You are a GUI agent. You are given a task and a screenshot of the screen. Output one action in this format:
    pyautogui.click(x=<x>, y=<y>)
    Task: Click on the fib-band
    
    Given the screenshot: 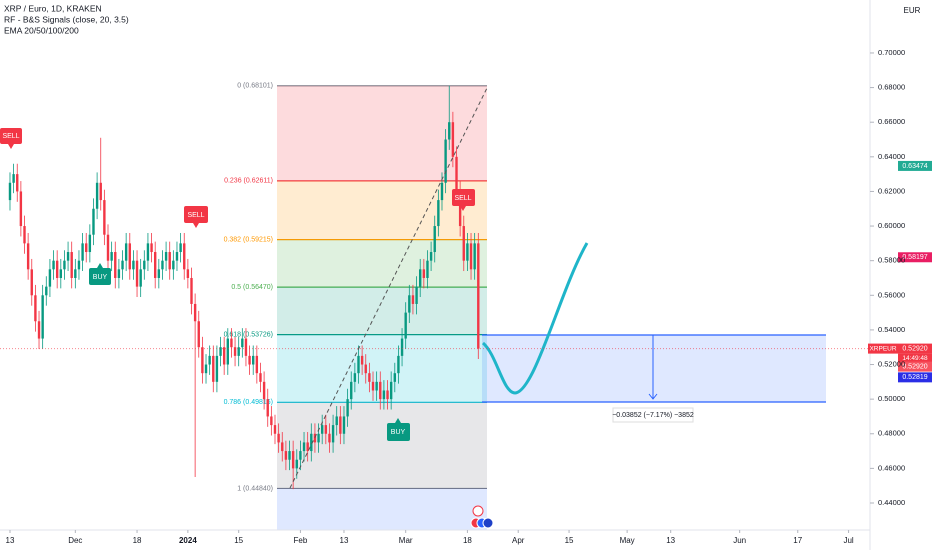 What is the action you would take?
    pyautogui.click(x=382, y=210)
    